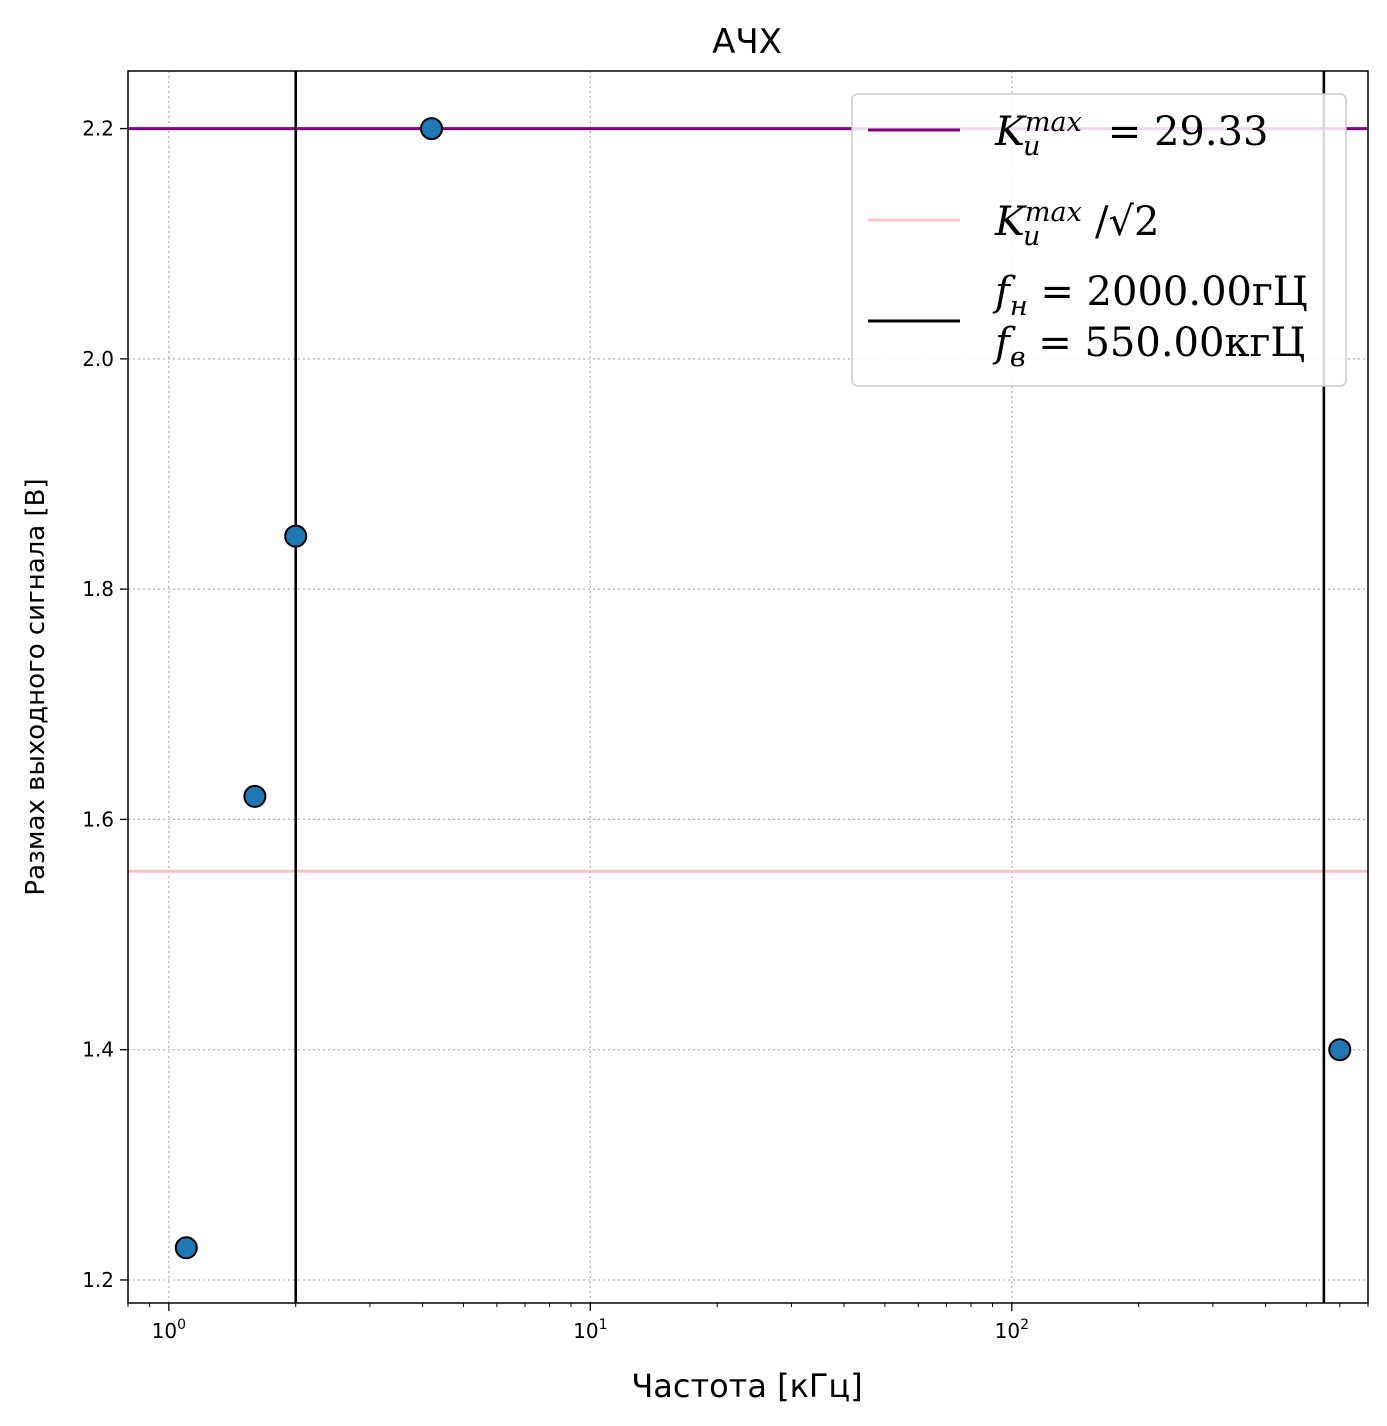  What do you see at coordinates (169, 1330) in the screenshot?
I see `x-tick-label: 10⁰` at bounding box center [169, 1330].